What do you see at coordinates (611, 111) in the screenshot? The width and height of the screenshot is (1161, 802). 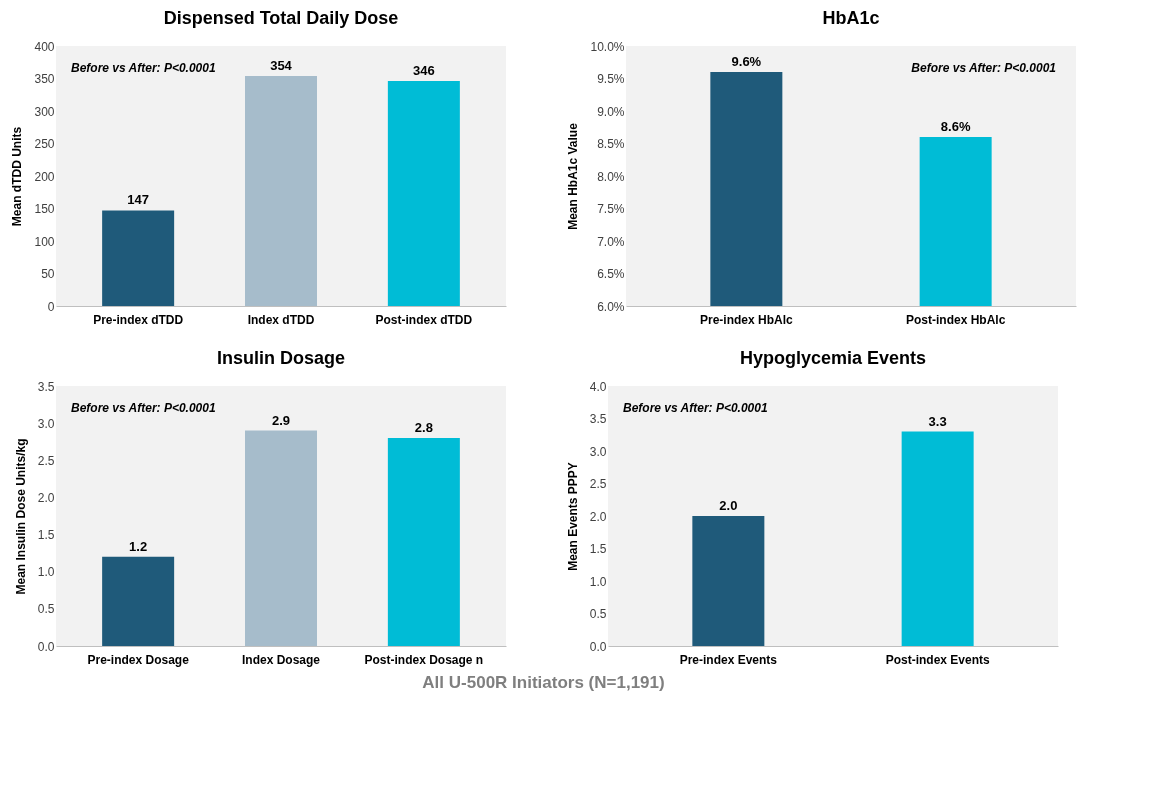 I see `y-tick-label: 9.0%` at bounding box center [611, 111].